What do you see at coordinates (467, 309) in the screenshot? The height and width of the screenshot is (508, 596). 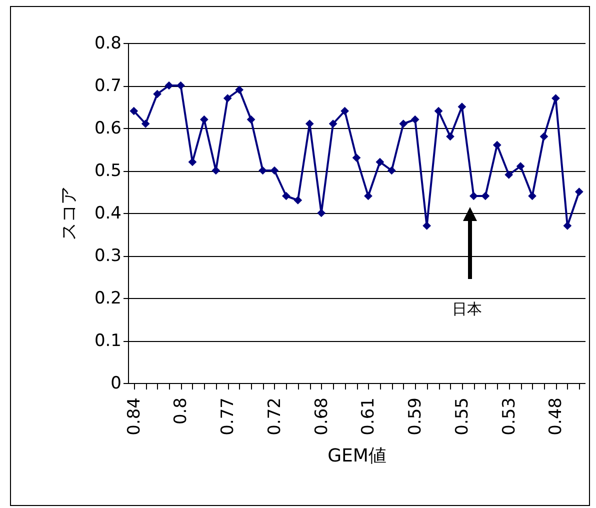 I see `annotation: 日本` at bounding box center [467, 309].